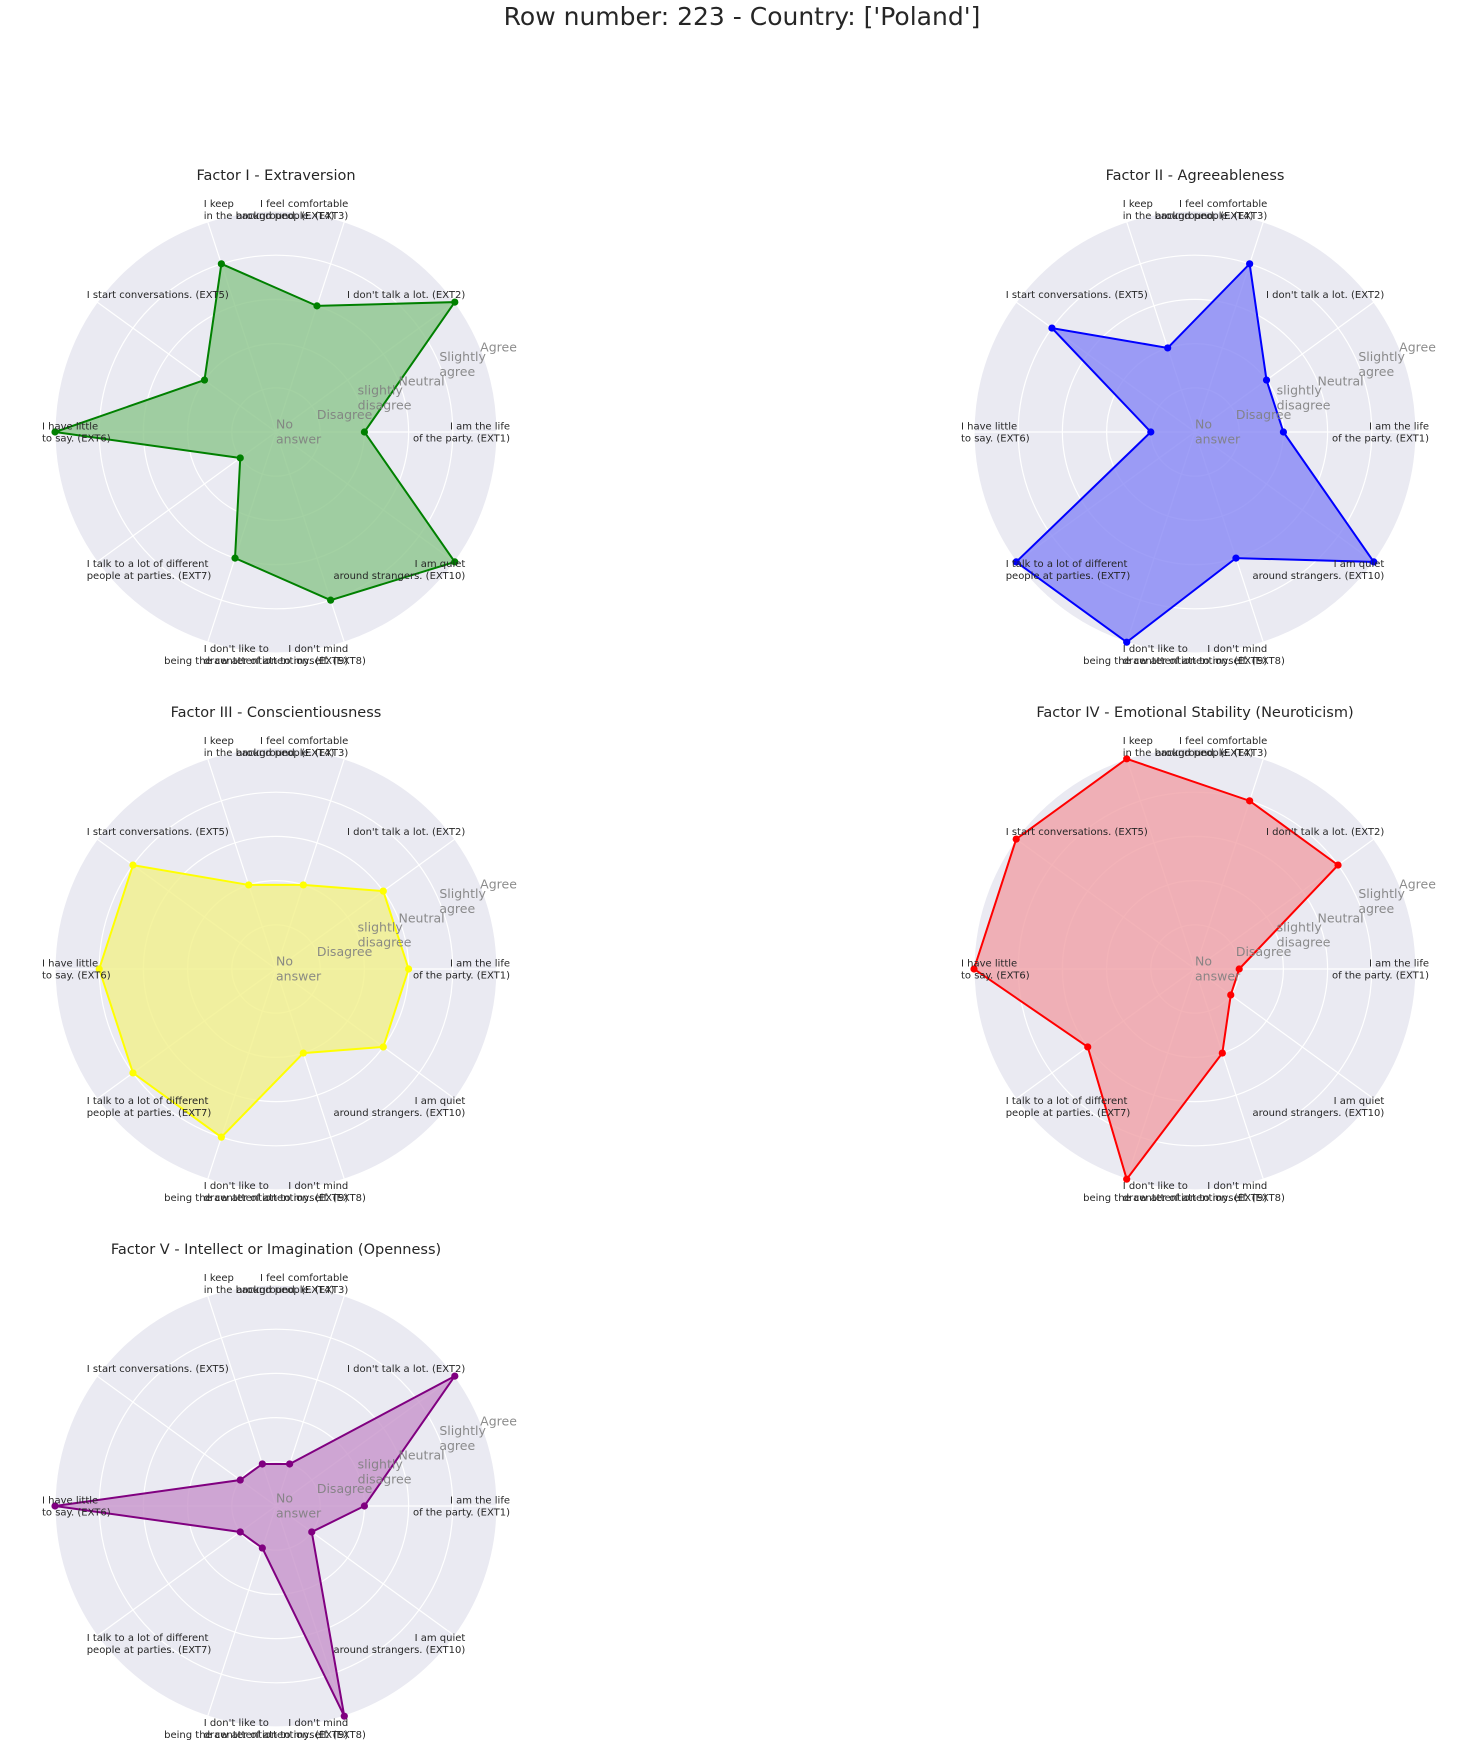  What do you see at coordinates (276, 713) in the screenshot?
I see `panel-title: Factor III - Conscientiousness` at bounding box center [276, 713].